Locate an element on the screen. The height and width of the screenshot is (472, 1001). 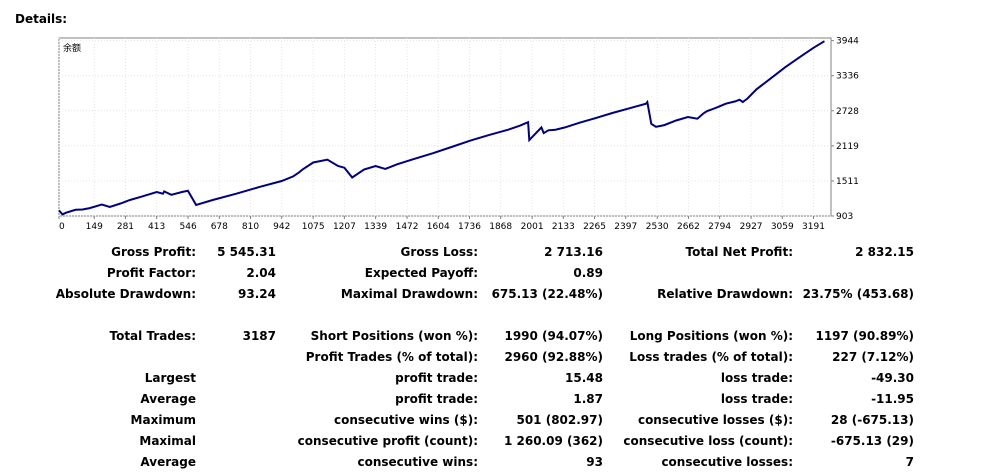
loss-trades-value: 227 (7.12%) is located at coordinates (873, 357).